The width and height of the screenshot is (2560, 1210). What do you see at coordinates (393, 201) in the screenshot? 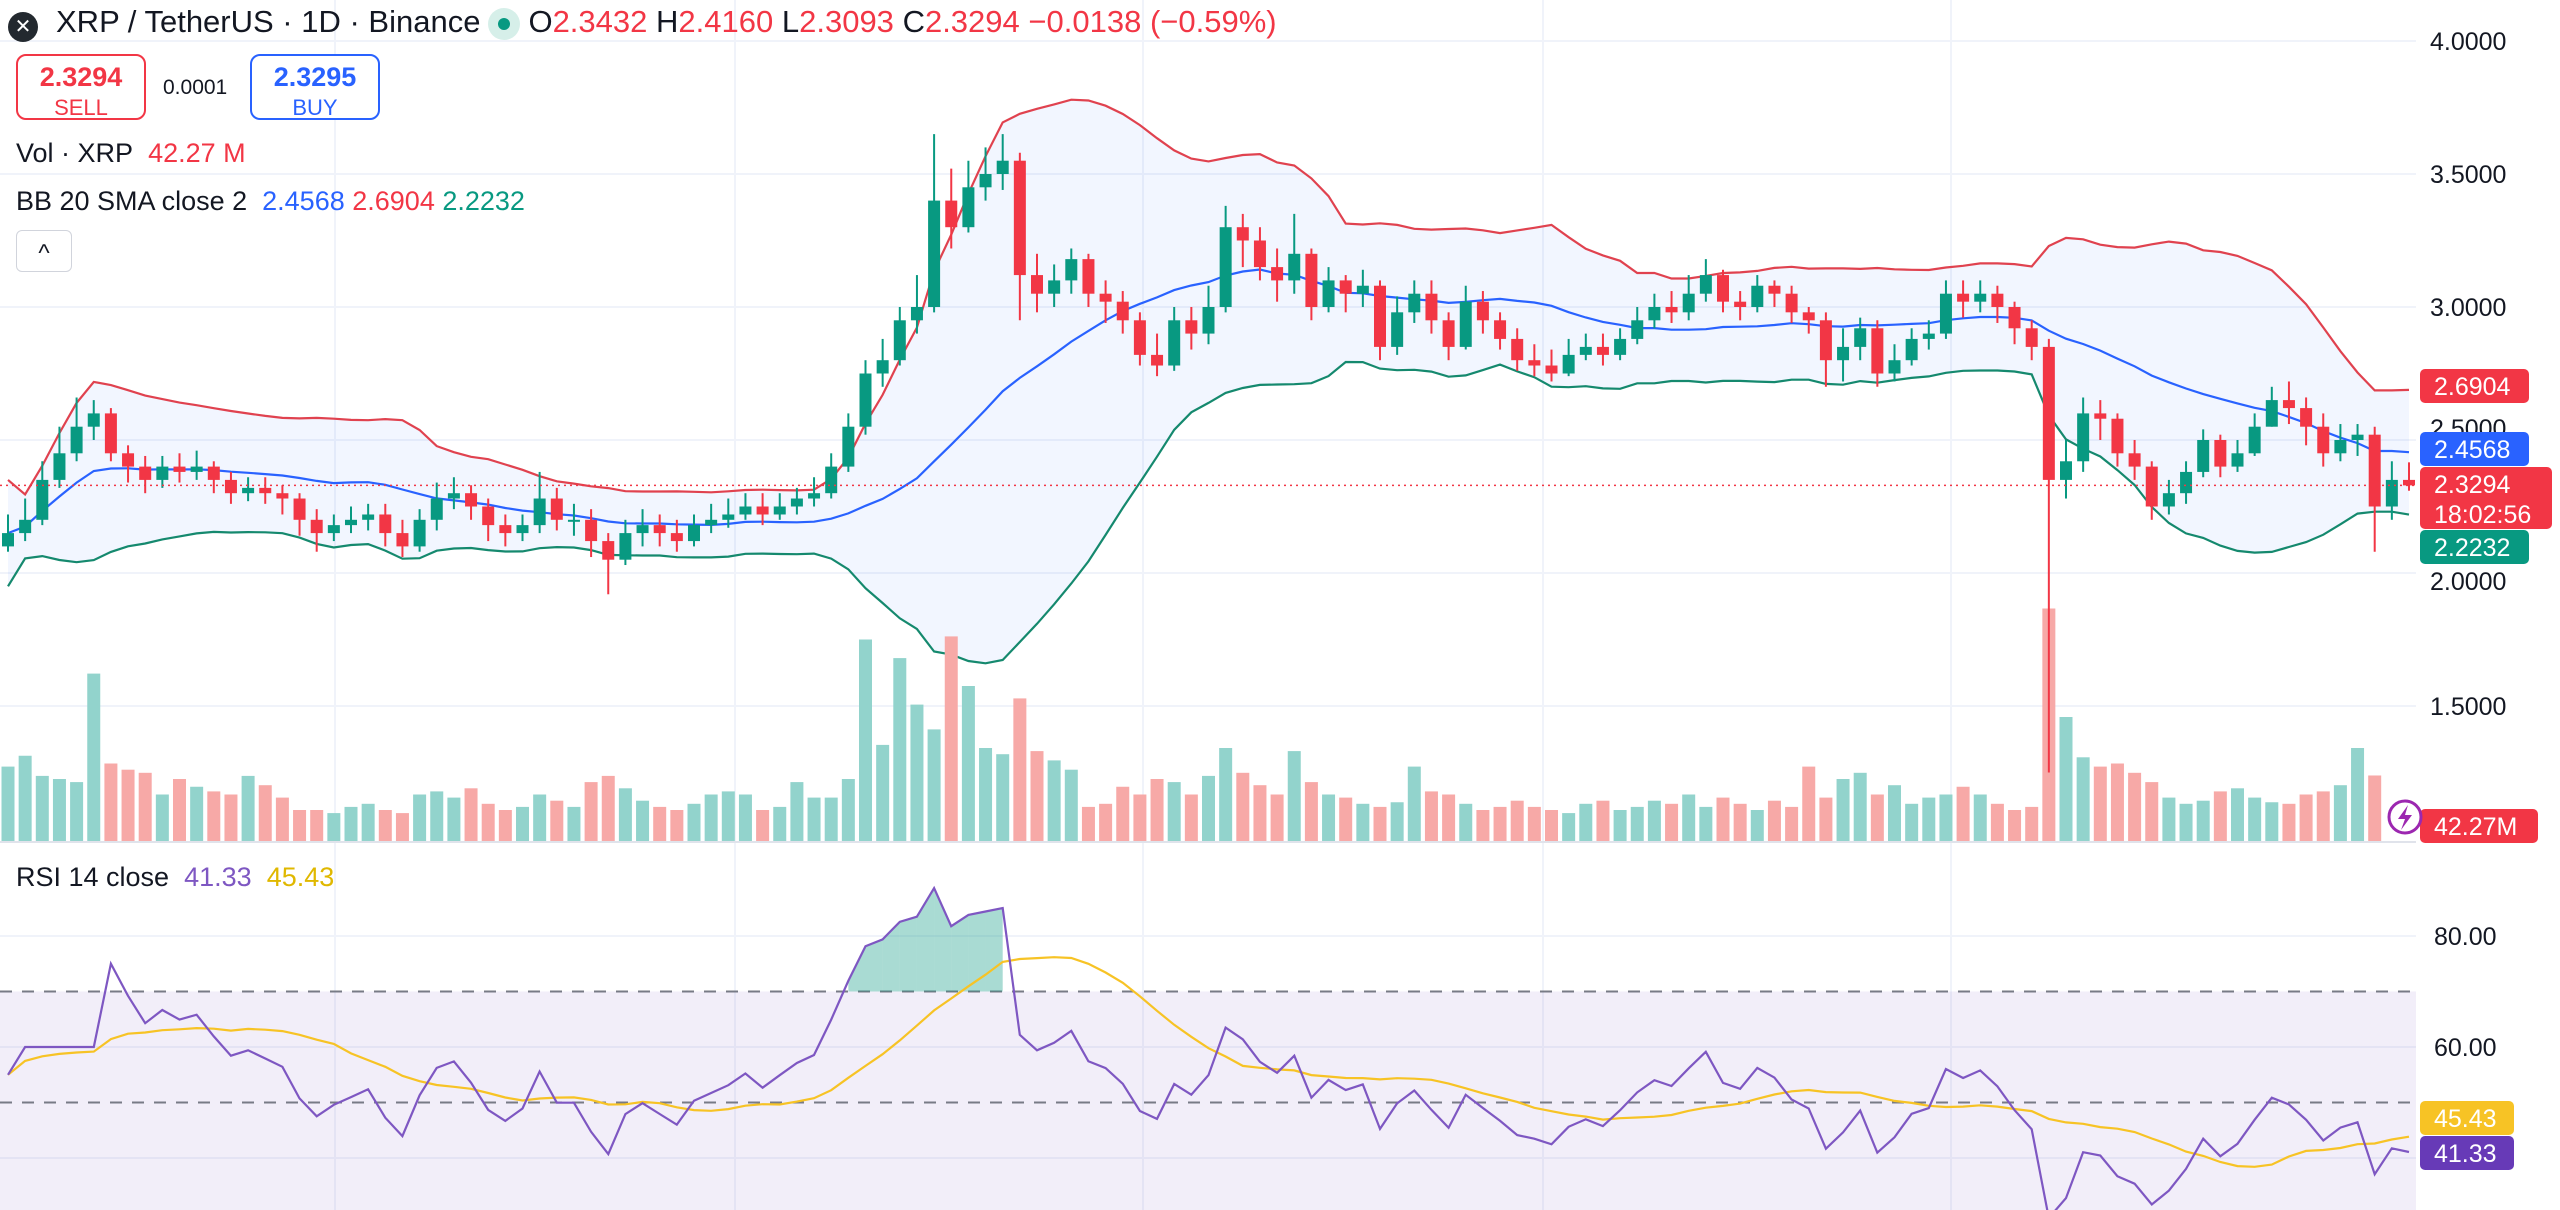
I see `bb-upper-value: 2.6904` at bounding box center [393, 201].